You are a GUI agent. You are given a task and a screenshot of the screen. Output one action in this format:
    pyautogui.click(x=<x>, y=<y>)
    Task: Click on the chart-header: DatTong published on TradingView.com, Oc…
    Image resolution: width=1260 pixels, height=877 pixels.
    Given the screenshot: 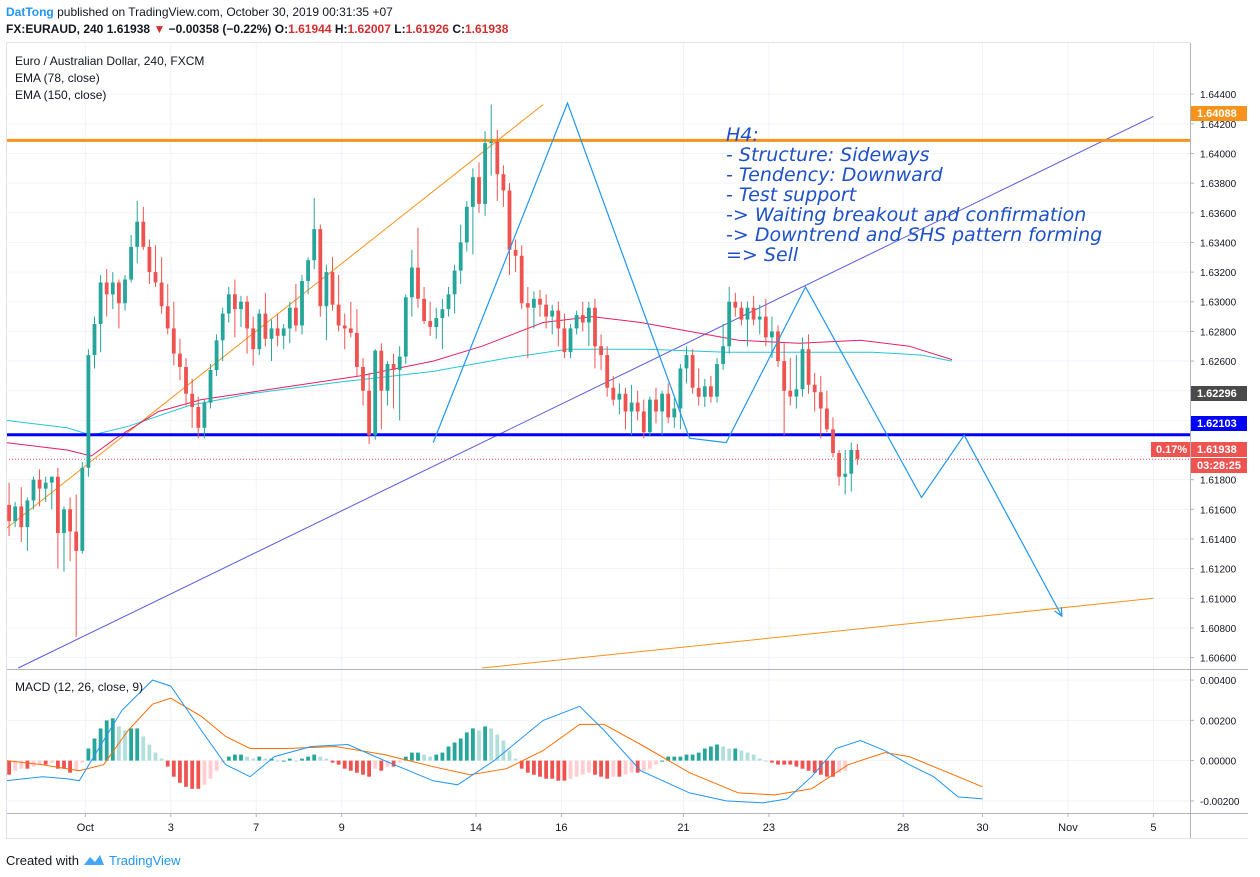 What is the action you would take?
    pyautogui.click(x=626, y=22)
    